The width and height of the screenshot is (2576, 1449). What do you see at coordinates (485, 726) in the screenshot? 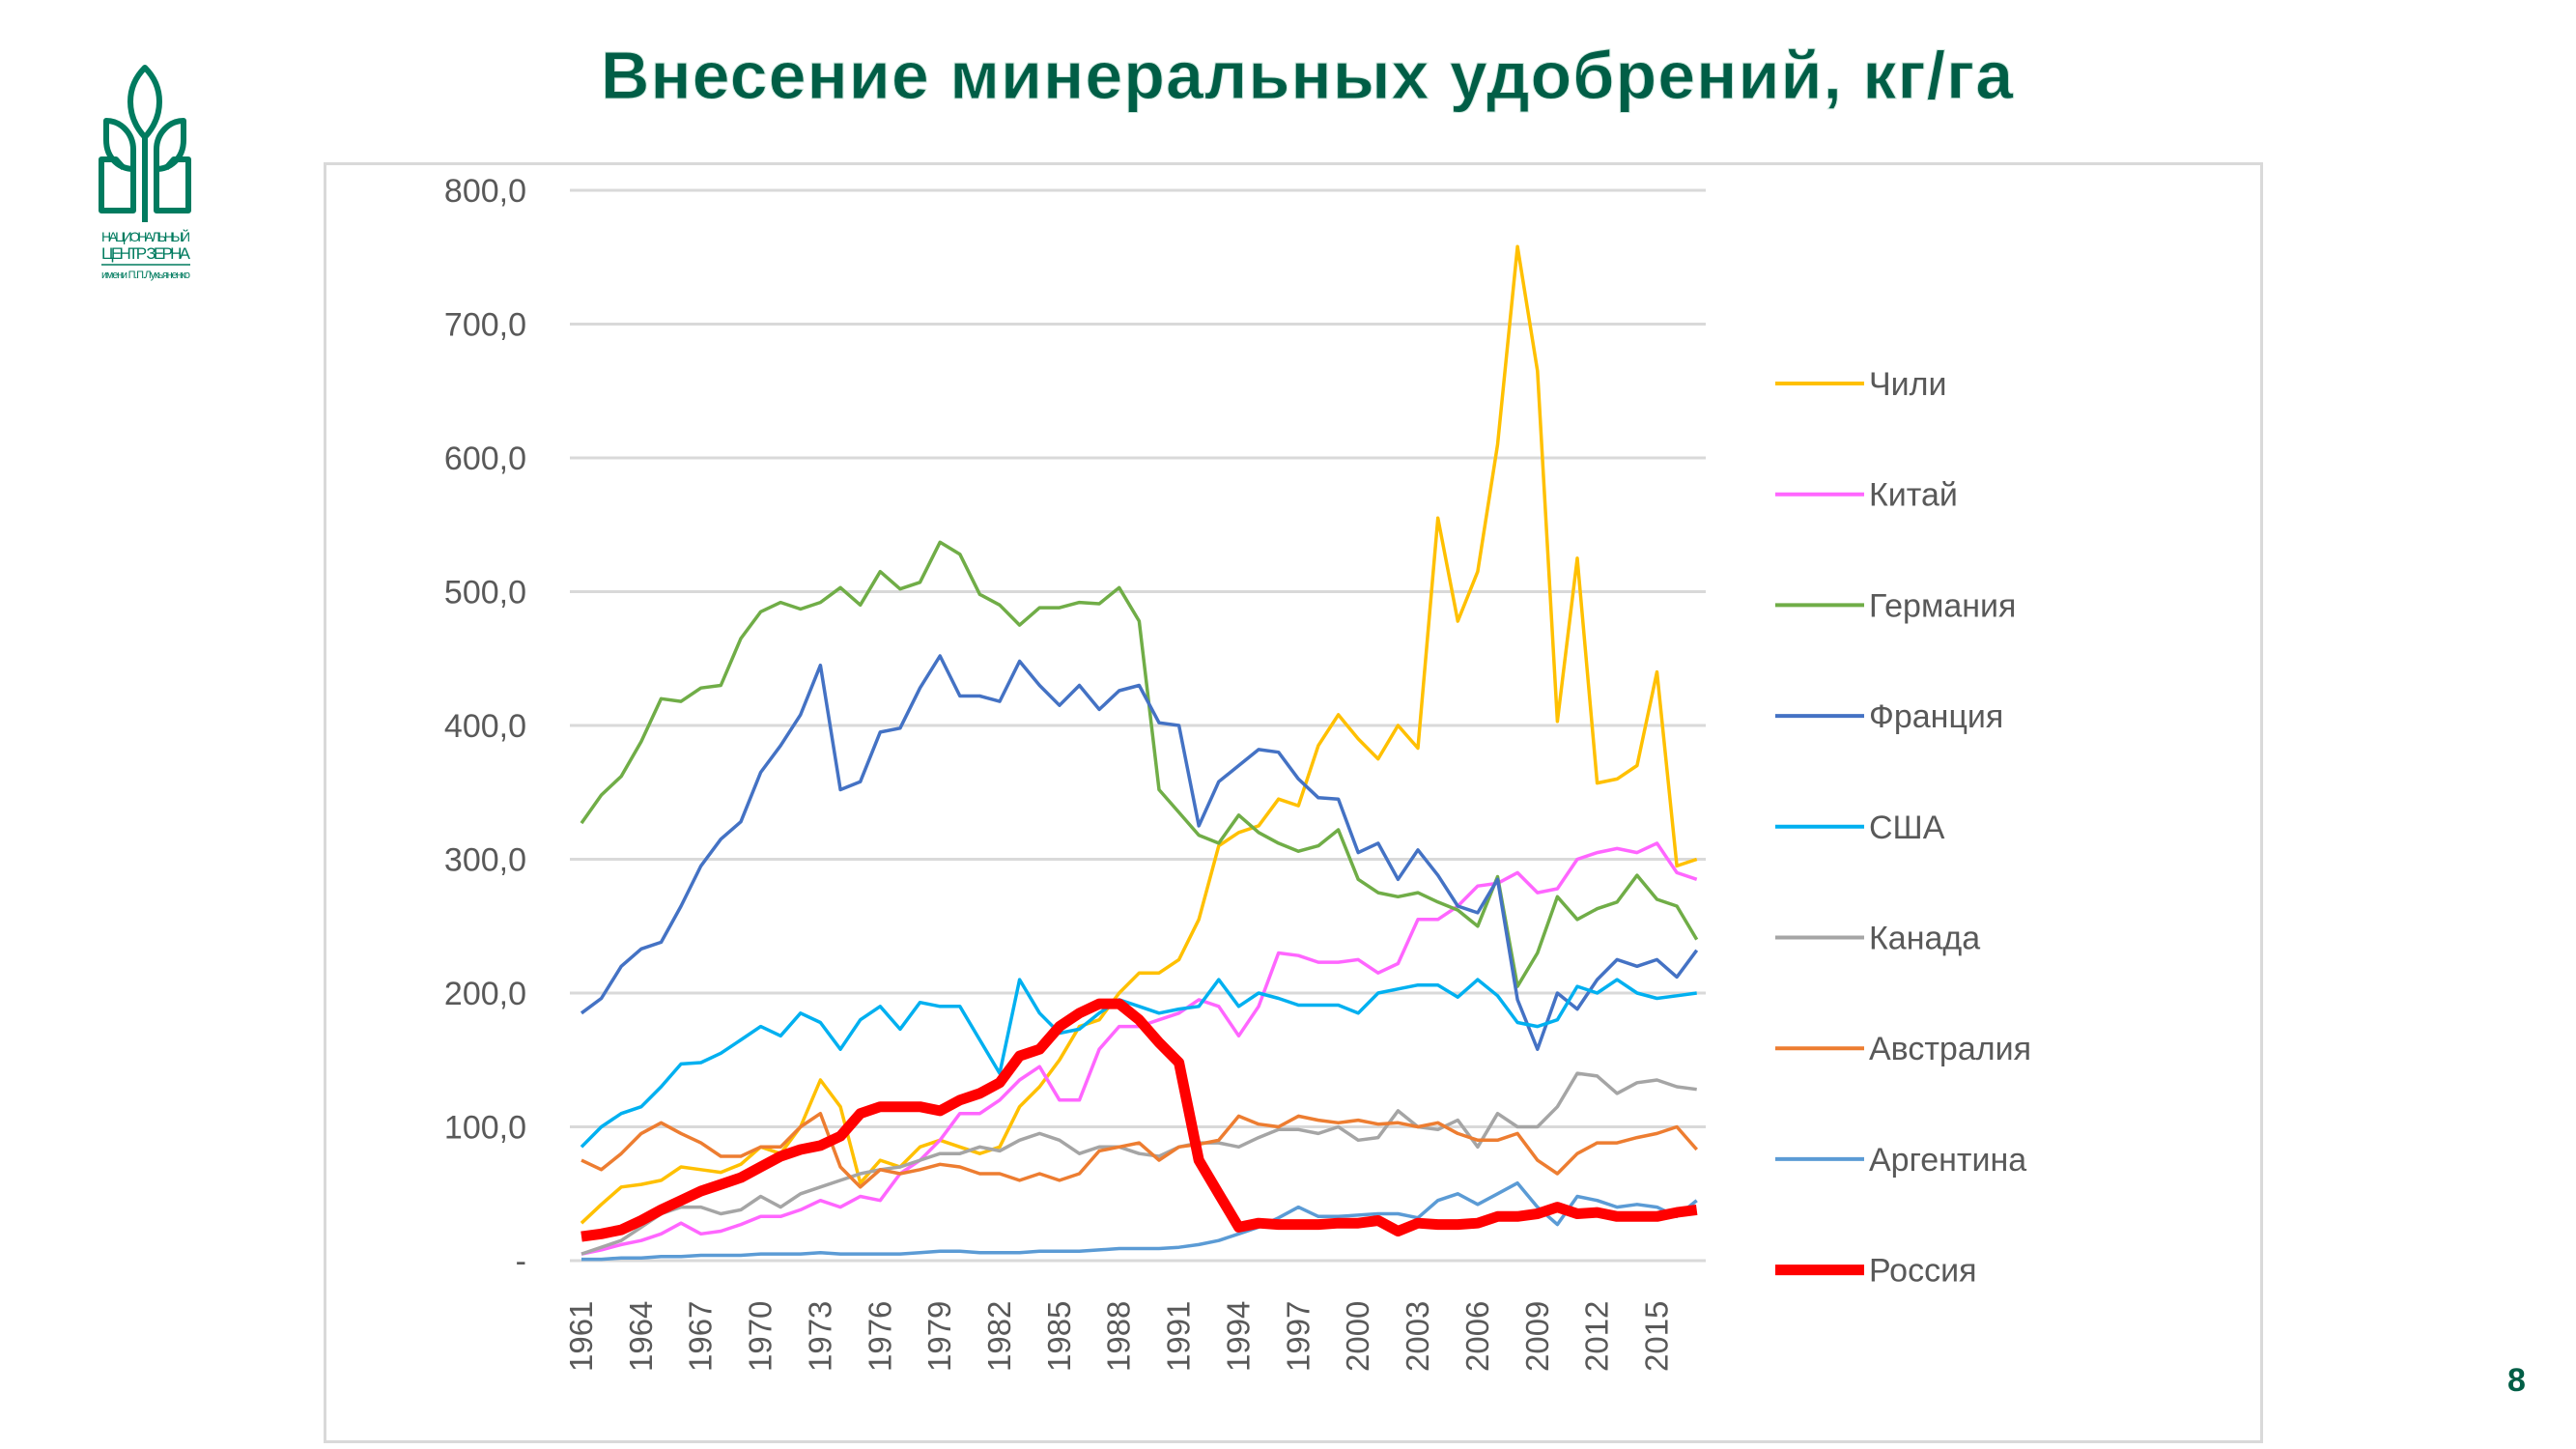
I see `y-tick-label: 400,0` at bounding box center [485, 726].